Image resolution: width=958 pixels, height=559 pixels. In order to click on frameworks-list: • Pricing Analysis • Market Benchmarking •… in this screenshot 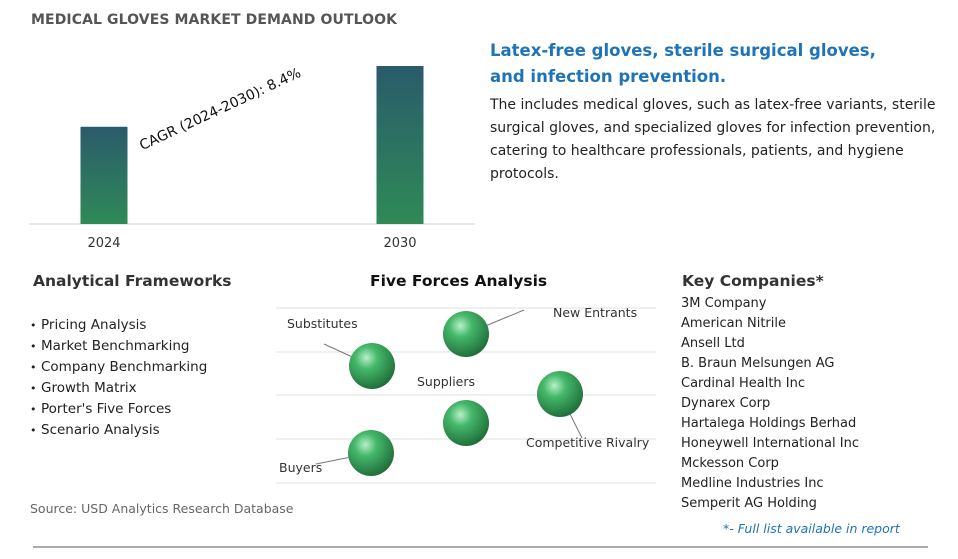, I will do `click(118, 378)`.